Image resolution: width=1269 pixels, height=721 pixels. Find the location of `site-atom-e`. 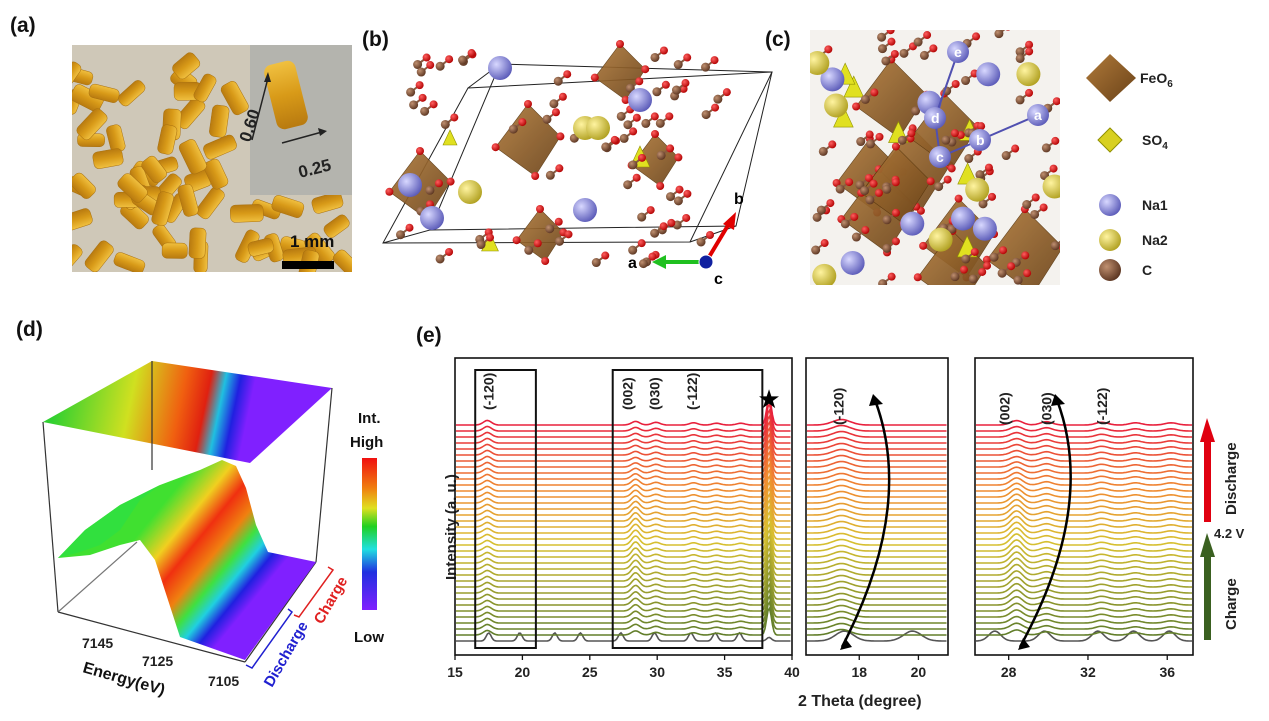

site-atom-e is located at coordinates (958, 52).